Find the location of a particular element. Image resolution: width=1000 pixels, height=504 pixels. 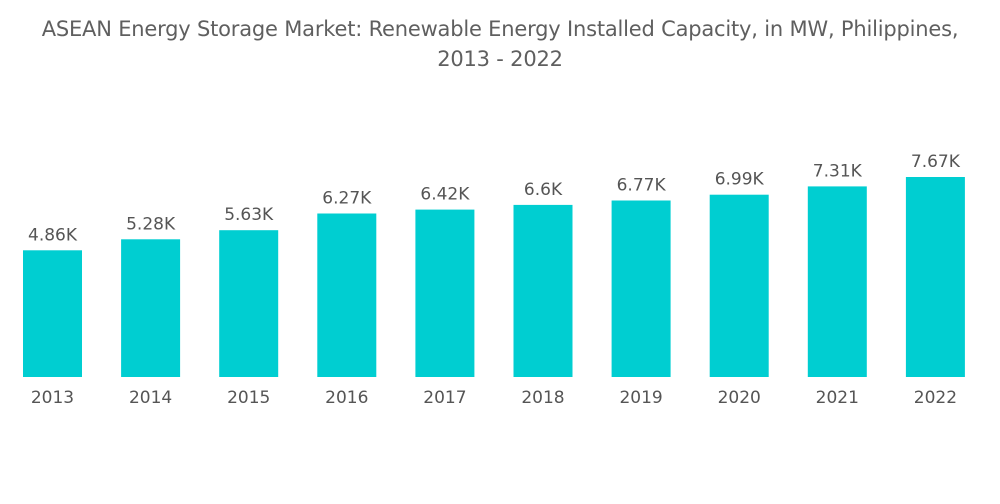

x-tick-2016: 2016 is located at coordinates (346, 398).